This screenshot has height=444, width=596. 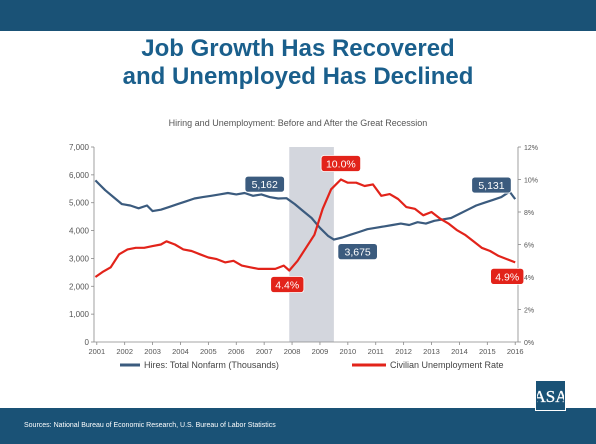 I want to click on right-tick-label: 10%, so click(x=531, y=181).